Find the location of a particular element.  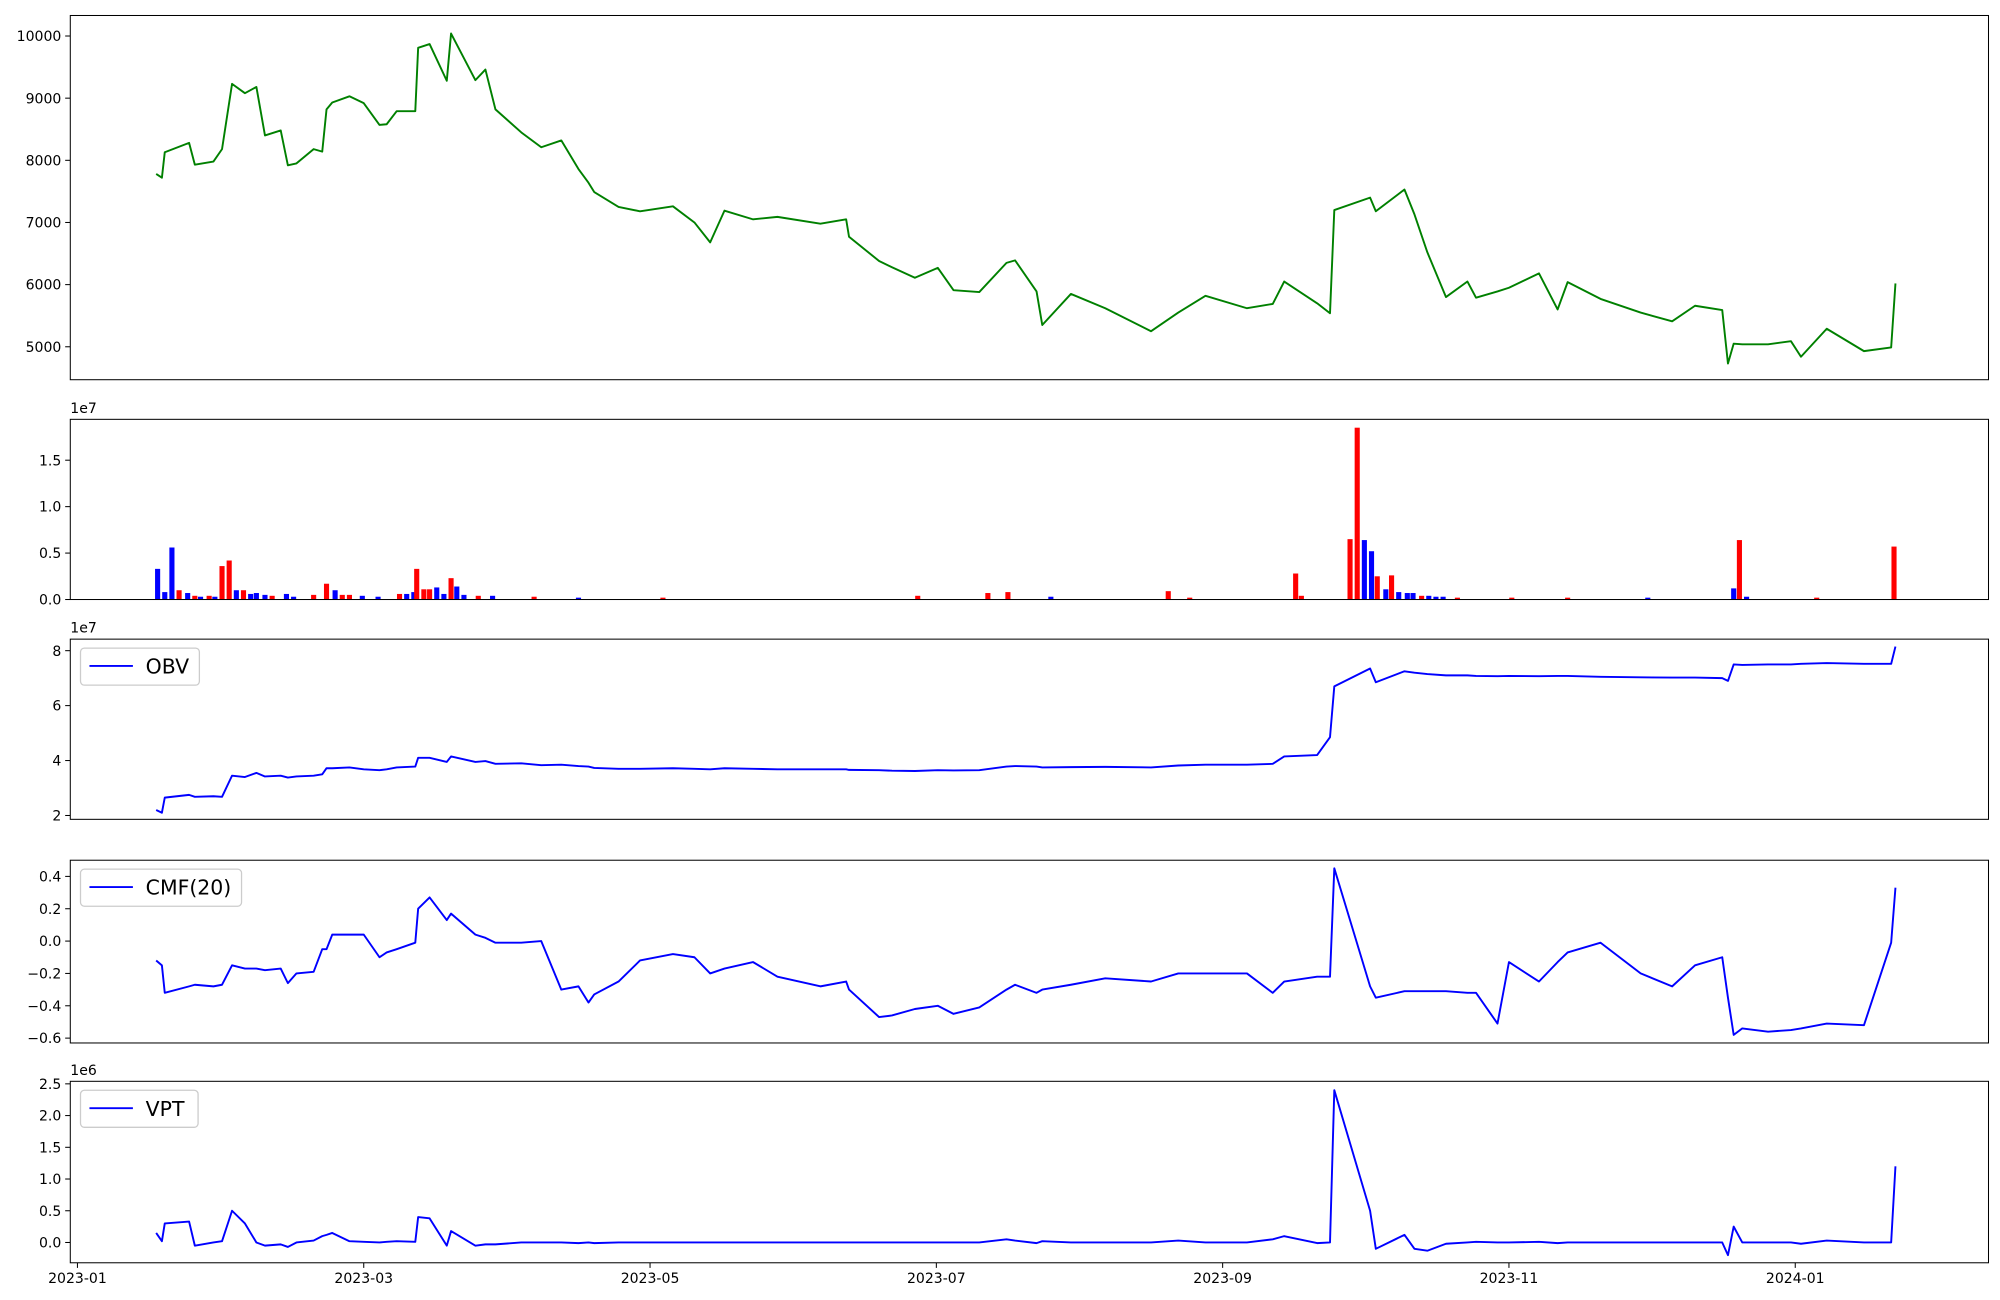

x-tick-label: 2023-09 is located at coordinates (1222, 1279).